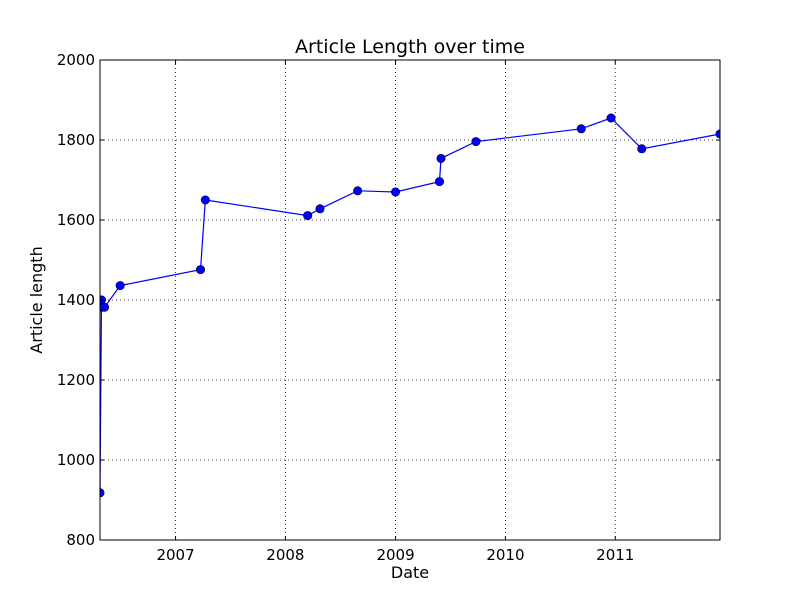 This screenshot has width=800, height=600. What do you see at coordinates (76, 60) in the screenshot?
I see `y-tick-label: 2000` at bounding box center [76, 60].